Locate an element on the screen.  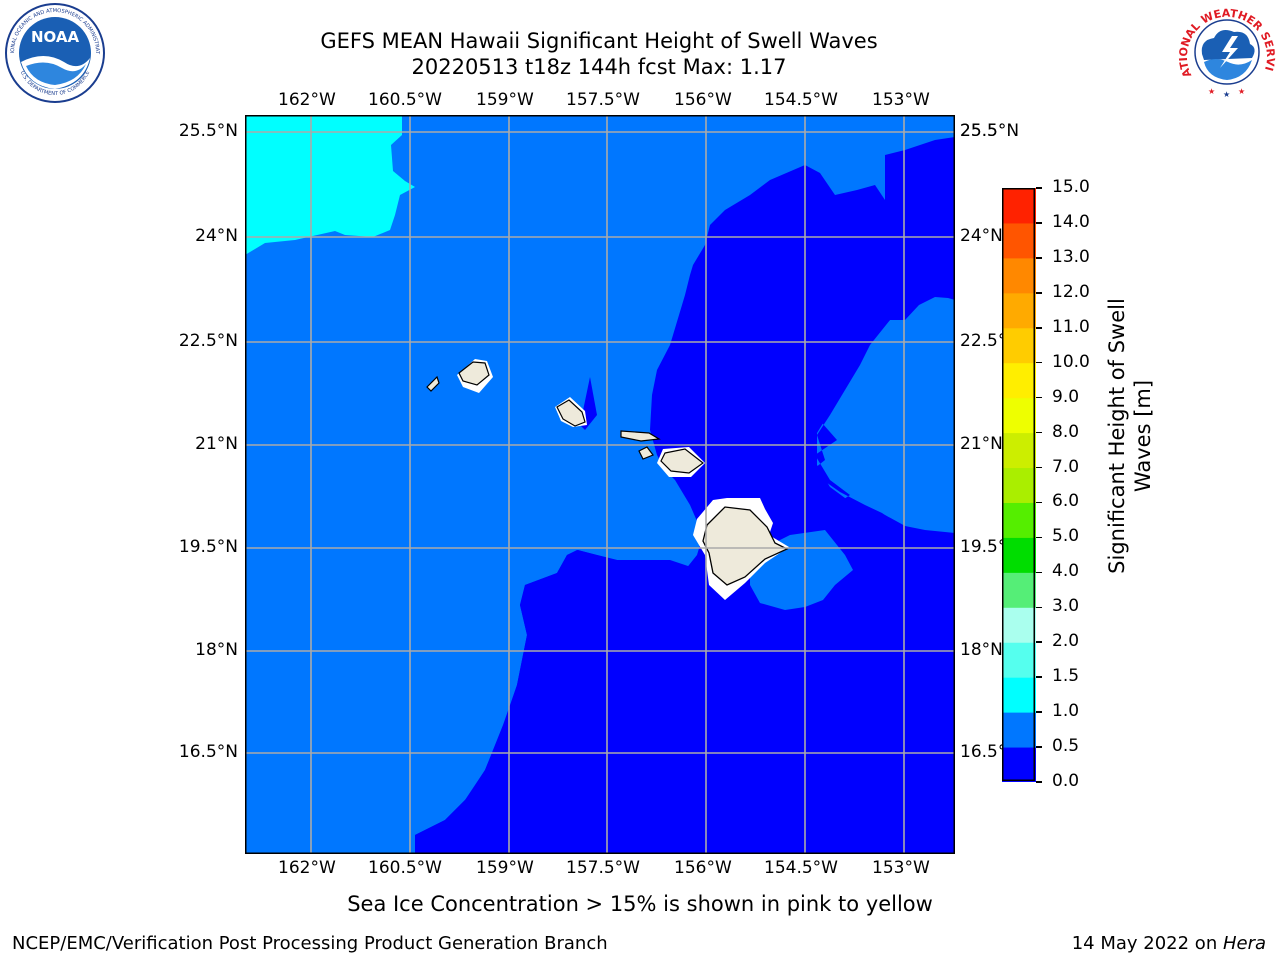
colorbar-tick-label: 5.0 is located at coordinates (1066, 536).